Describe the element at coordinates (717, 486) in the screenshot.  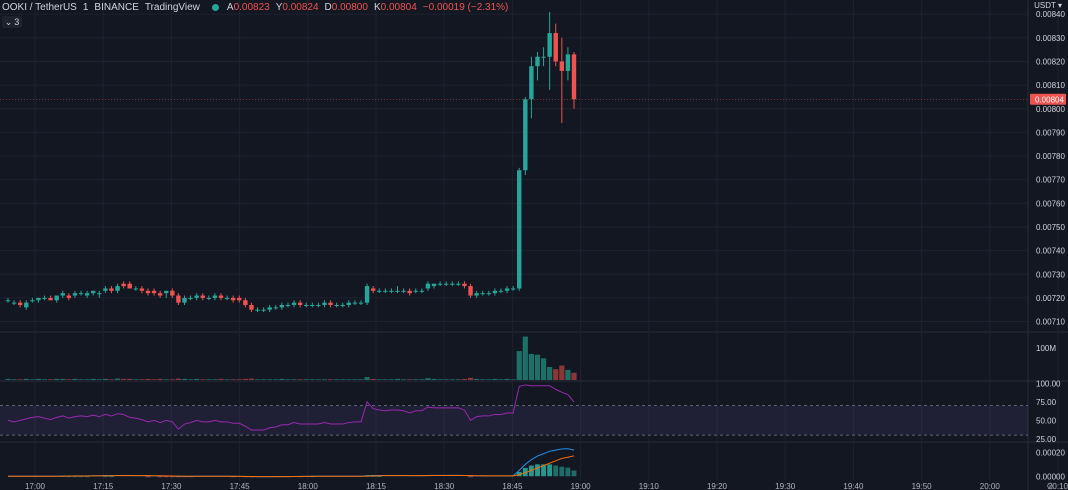
I see `time-tick-label: 19:20` at that location.